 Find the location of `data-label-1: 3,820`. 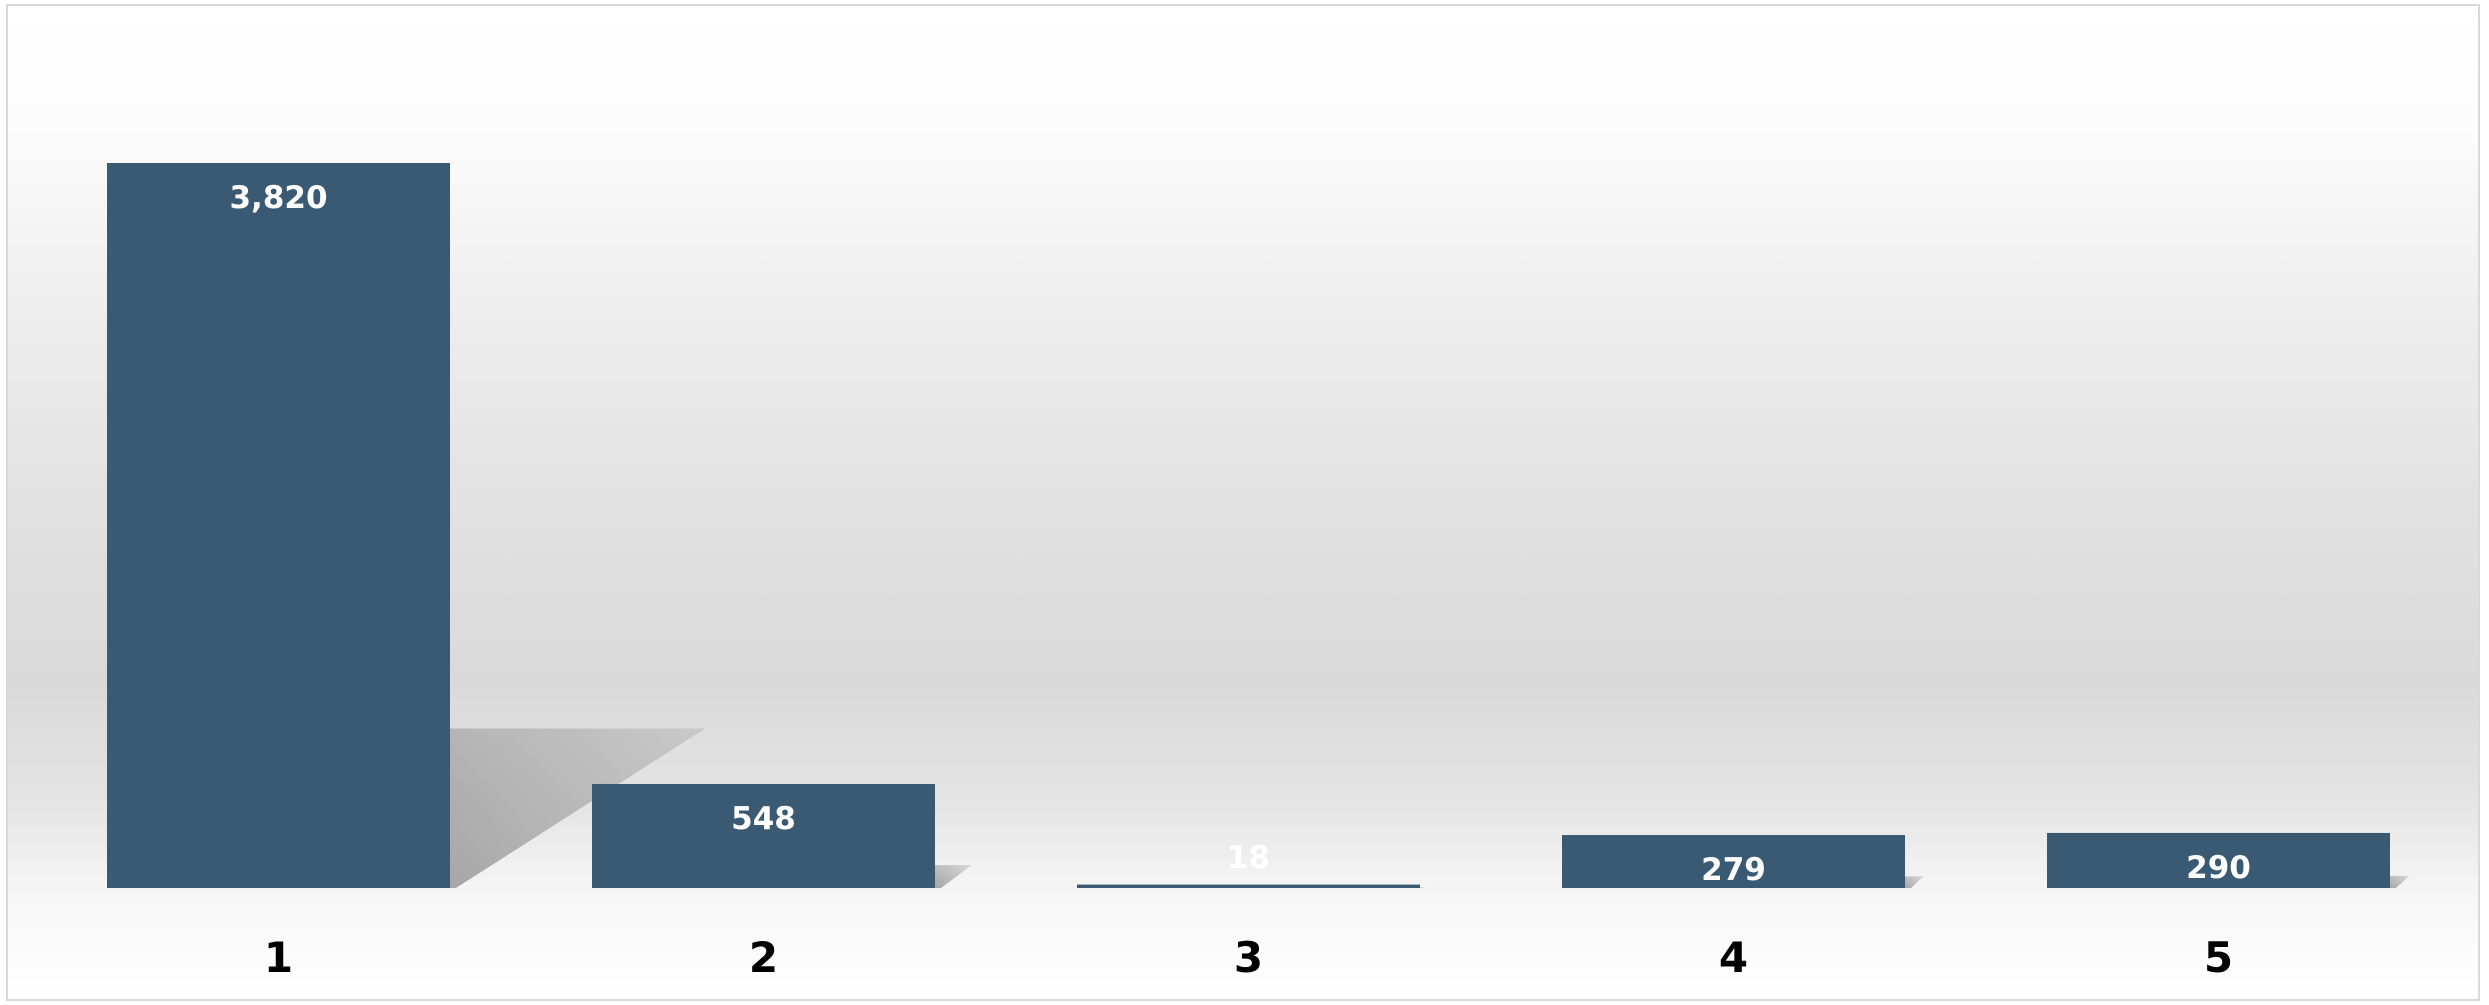

data-label-1: 3,820 is located at coordinates (278, 198).